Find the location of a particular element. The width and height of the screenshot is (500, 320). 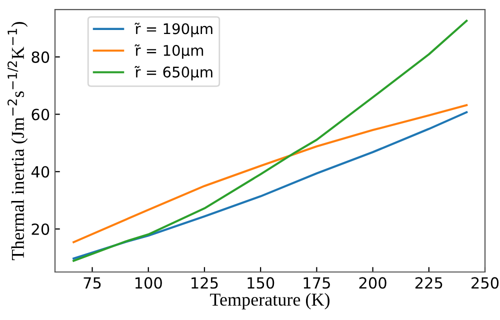

y-tick-label: 20 is located at coordinates (41, 229).